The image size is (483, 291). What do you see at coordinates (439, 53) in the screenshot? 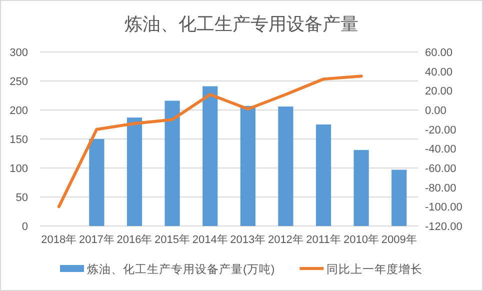
I see `y2-tick-label: 60.00` at bounding box center [439, 53].